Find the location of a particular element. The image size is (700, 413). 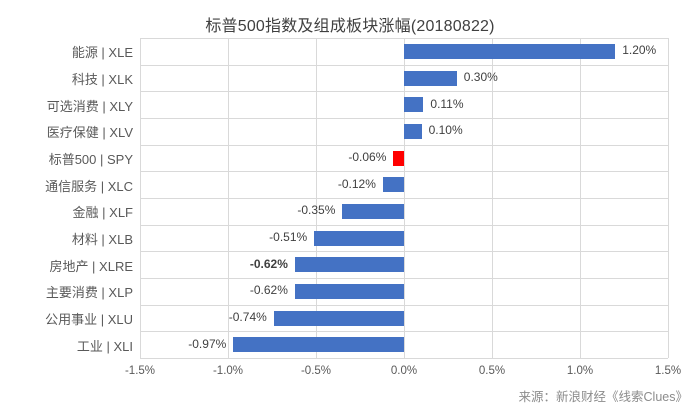

value-label: -0.51% is located at coordinates (288, 237).